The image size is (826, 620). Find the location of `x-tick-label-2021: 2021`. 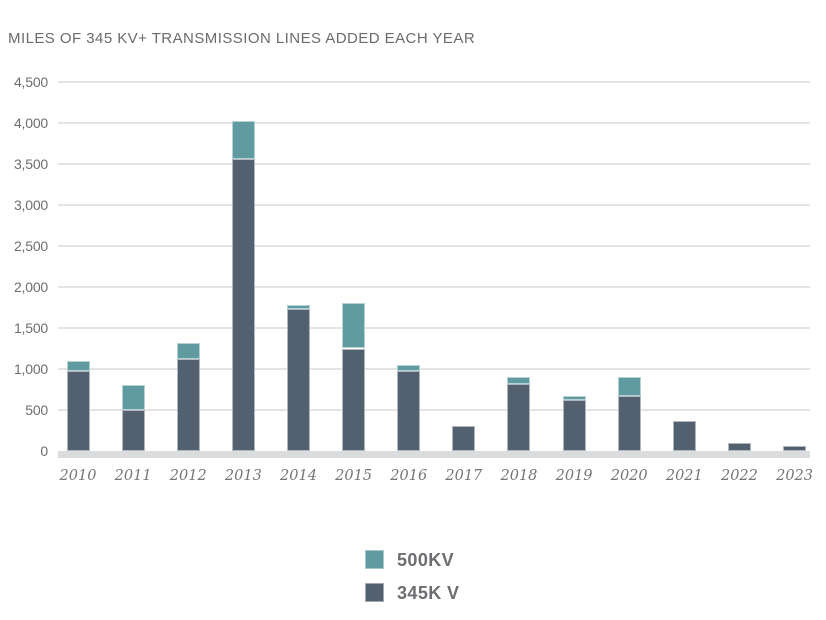

x-tick-label-2021: 2021 is located at coordinates (684, 476).